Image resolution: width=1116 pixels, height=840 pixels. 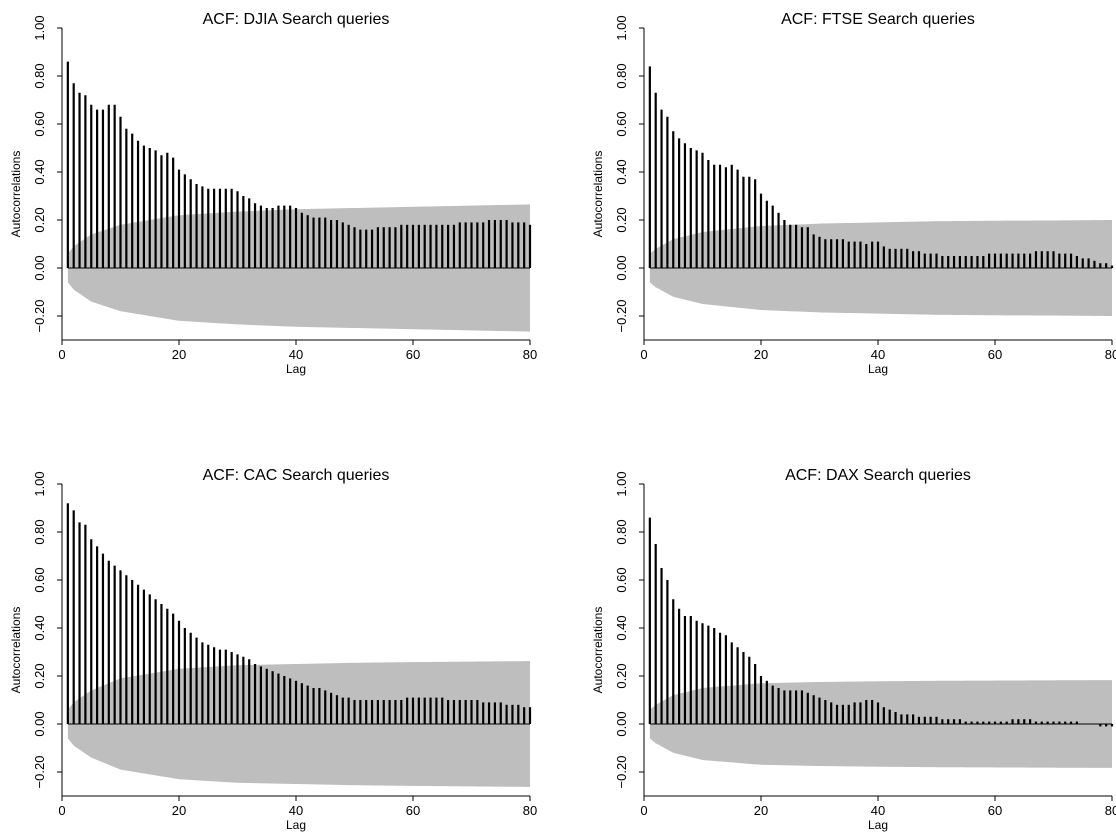 I want to click on chart-title: ACF: FTSE Search queries, so click(x=878, y=19).